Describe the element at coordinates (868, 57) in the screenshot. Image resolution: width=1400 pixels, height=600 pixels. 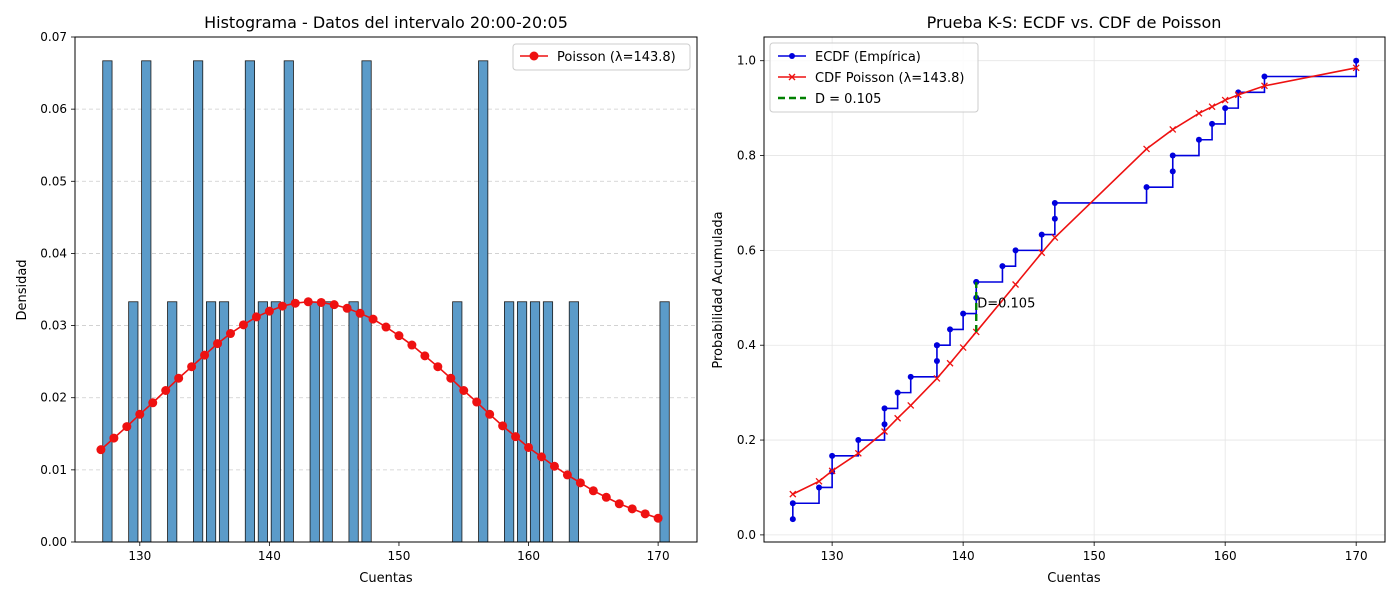
I see `ecdf-legend-label: ECDF (Empírica)` at that location.